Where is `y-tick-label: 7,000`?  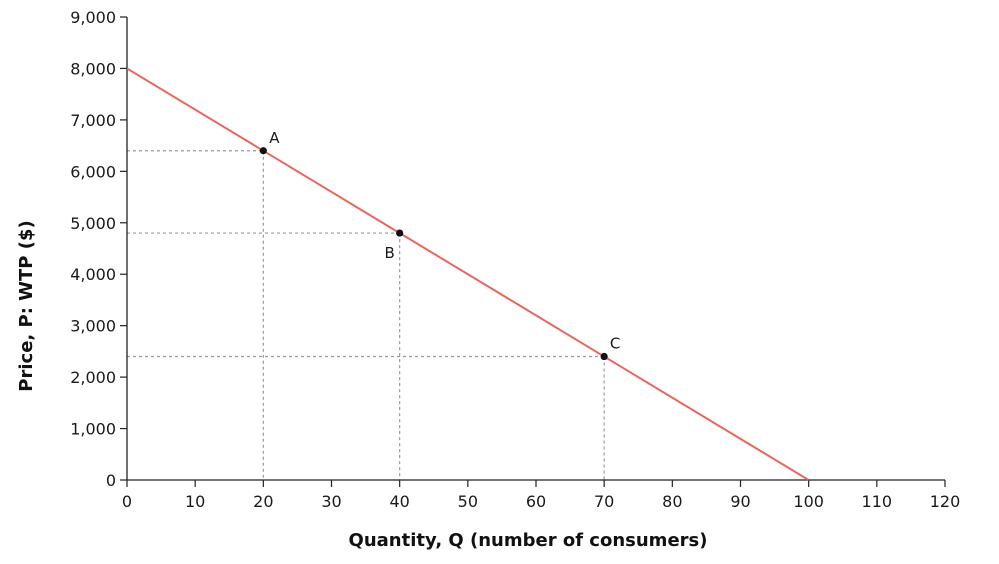 y-tick-label: 7,000 is located at coordinates (93, 120).